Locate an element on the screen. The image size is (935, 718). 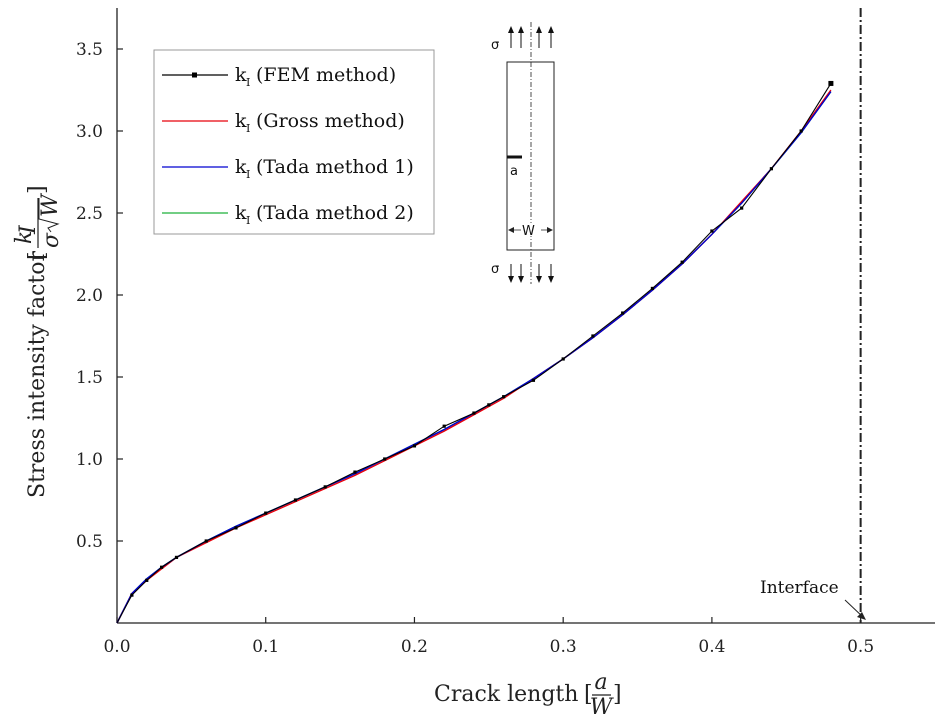
x-axis-bracket-close: ] is located at coordinates (617, 694).